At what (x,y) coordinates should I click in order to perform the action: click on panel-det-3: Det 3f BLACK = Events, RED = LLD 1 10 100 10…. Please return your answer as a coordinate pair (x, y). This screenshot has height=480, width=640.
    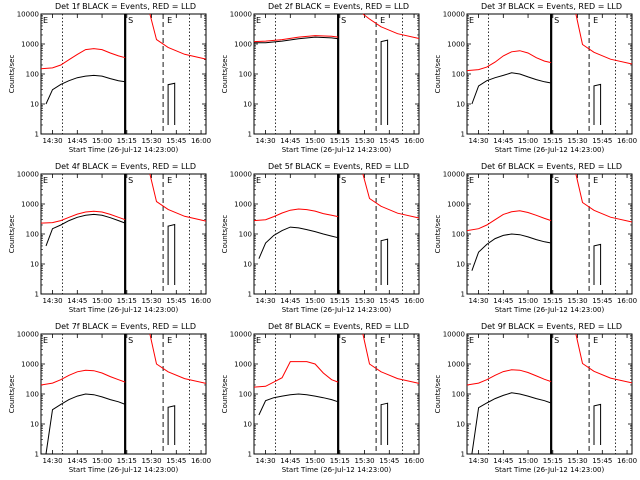
    Looking at the image, I should click on (535, 78).